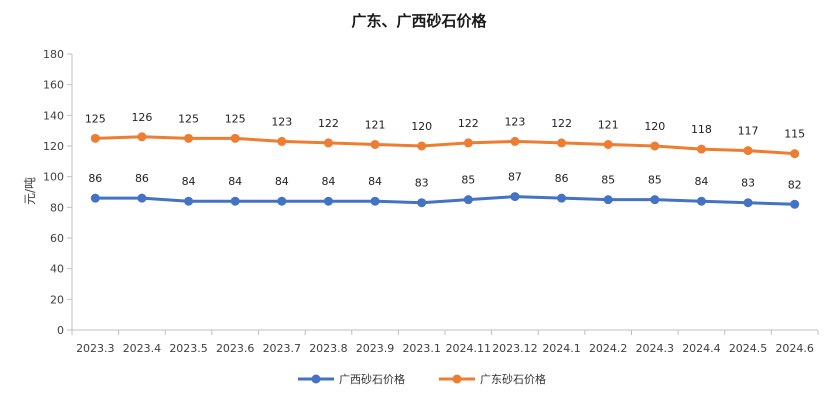 The image size is (838, 406). What do you see at coordinates (57, 238) in the screenshot?
I see `y-tick-label: 60` at bounding box center [57, 238].